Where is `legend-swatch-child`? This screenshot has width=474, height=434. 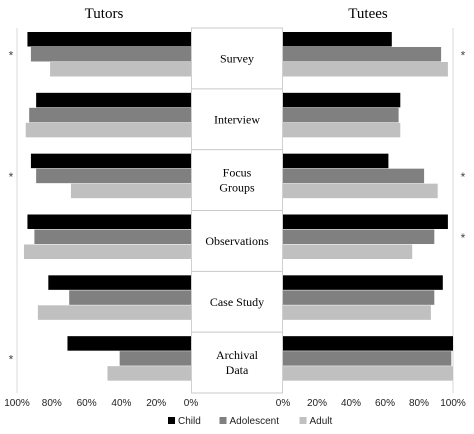 legend-swatch-child is located at coordinates (171, 420).